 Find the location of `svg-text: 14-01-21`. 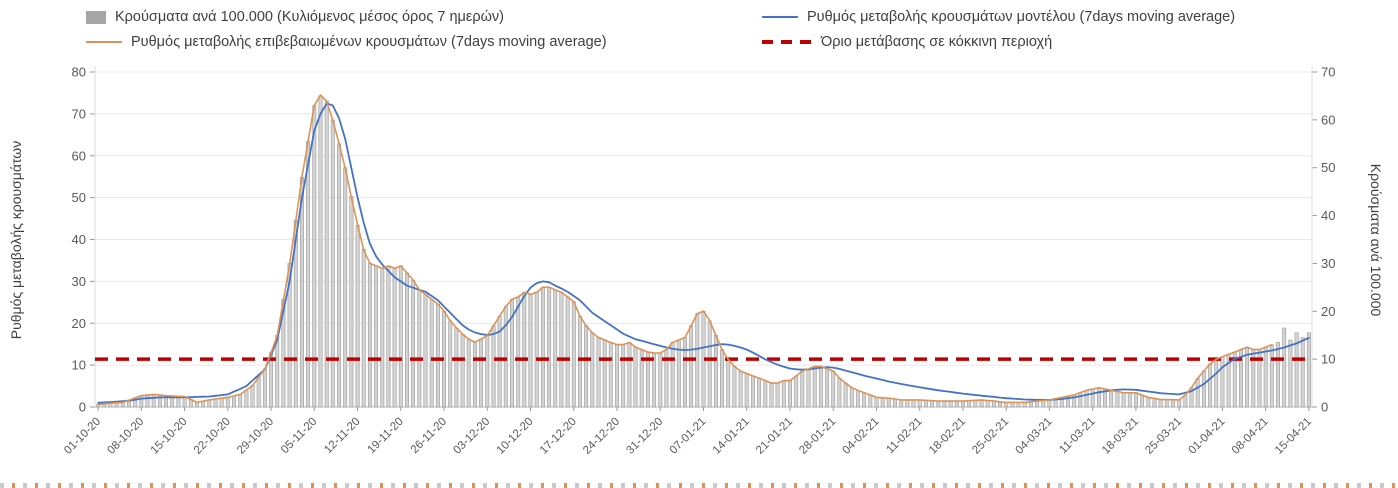

svg-text: 14-01-21 is located at coordinates (731, 436).